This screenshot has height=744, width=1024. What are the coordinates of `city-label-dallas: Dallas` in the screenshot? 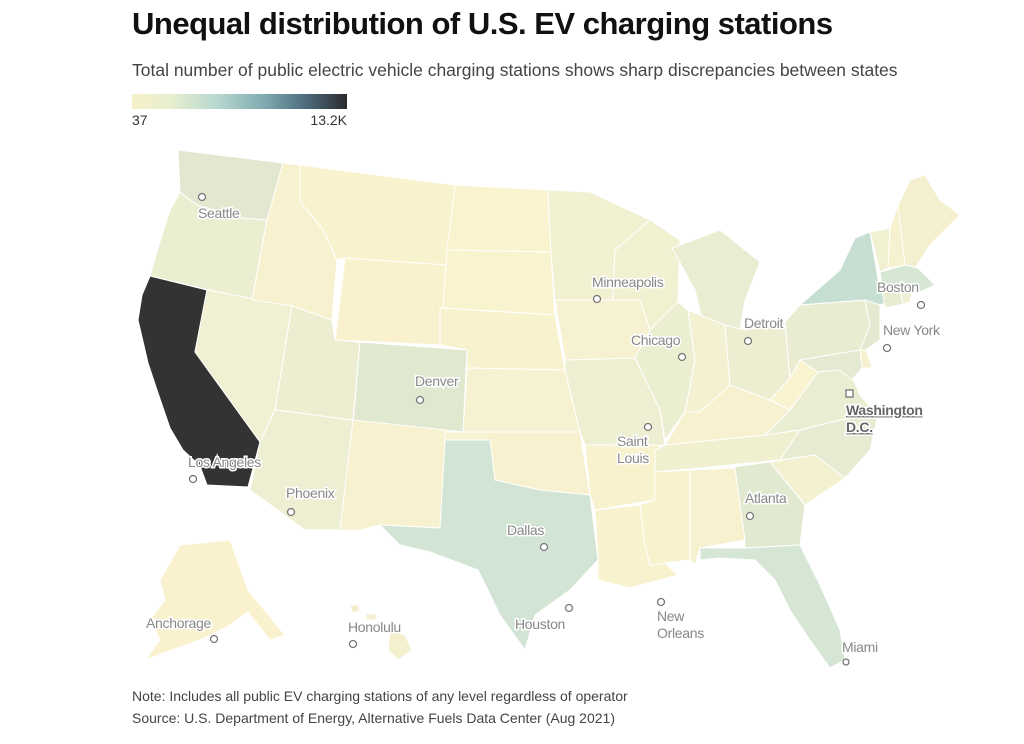 It's located at (525, 530).